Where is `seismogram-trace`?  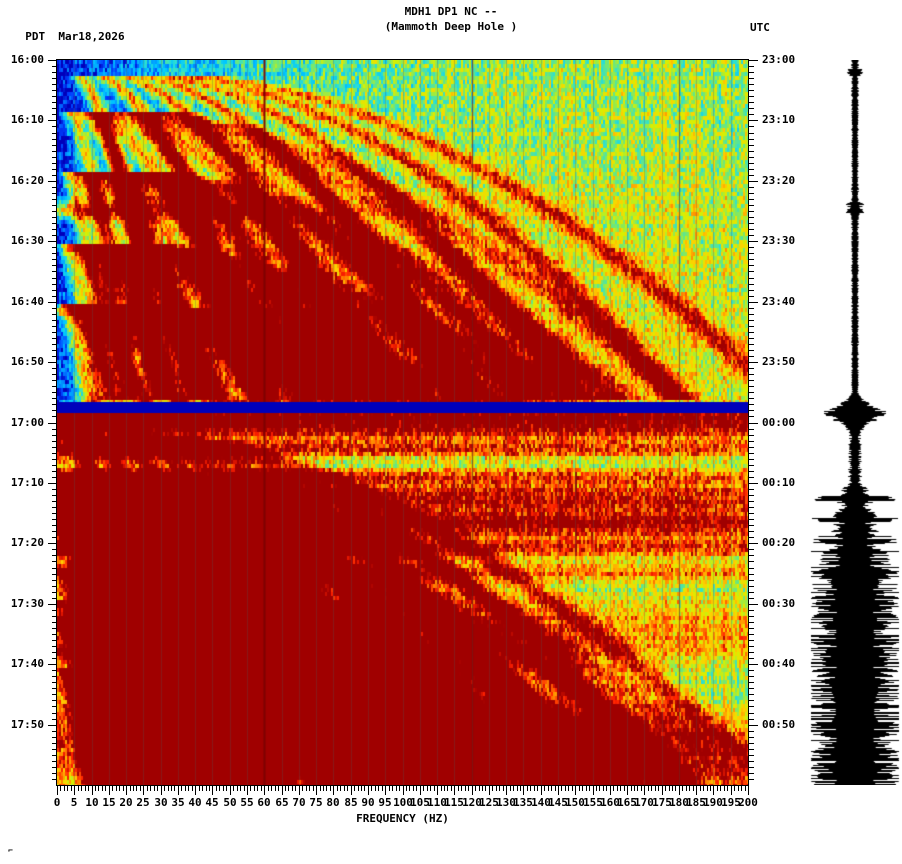
seismogram-trace is located at coordinates (855, 422).